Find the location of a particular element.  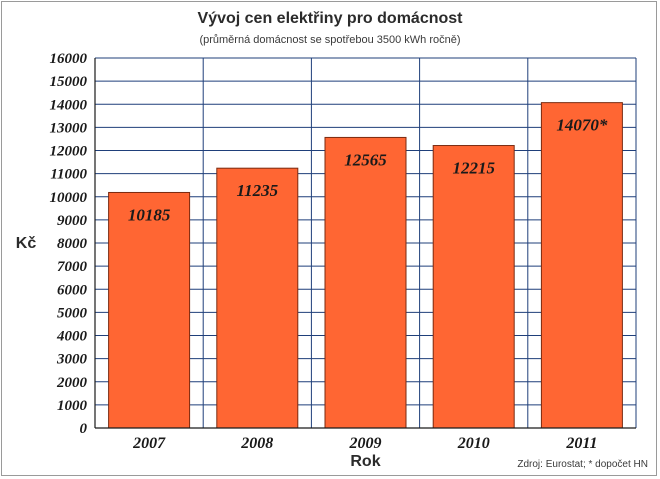

x-tick-label: 2008 is located at coordinates (256, 443).